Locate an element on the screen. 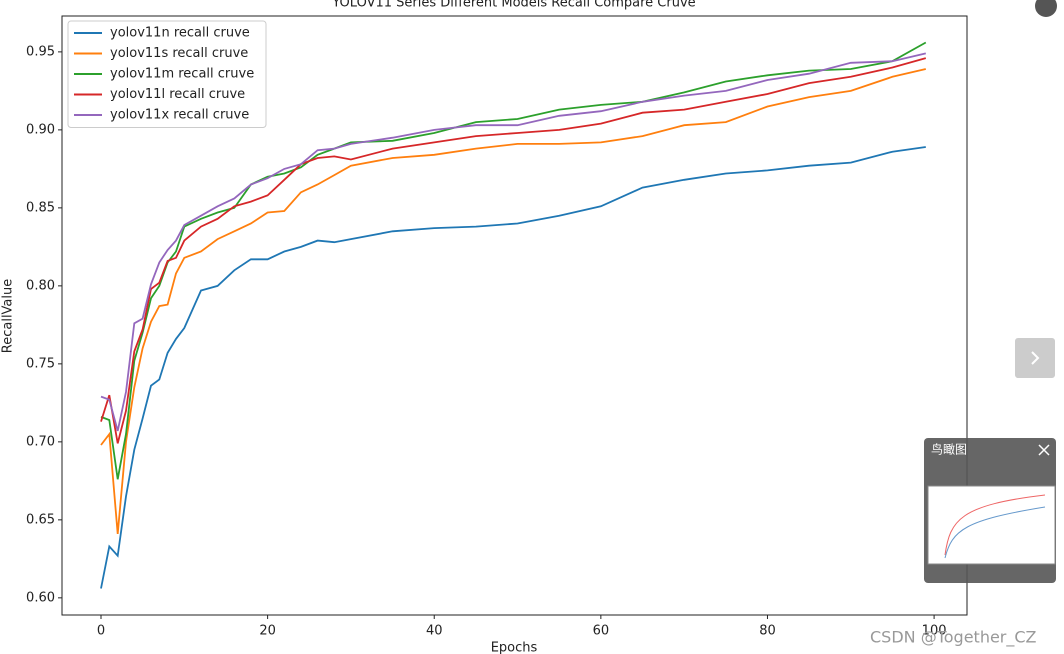  x-tick-label: 0 is located at coordinates (101, 631).